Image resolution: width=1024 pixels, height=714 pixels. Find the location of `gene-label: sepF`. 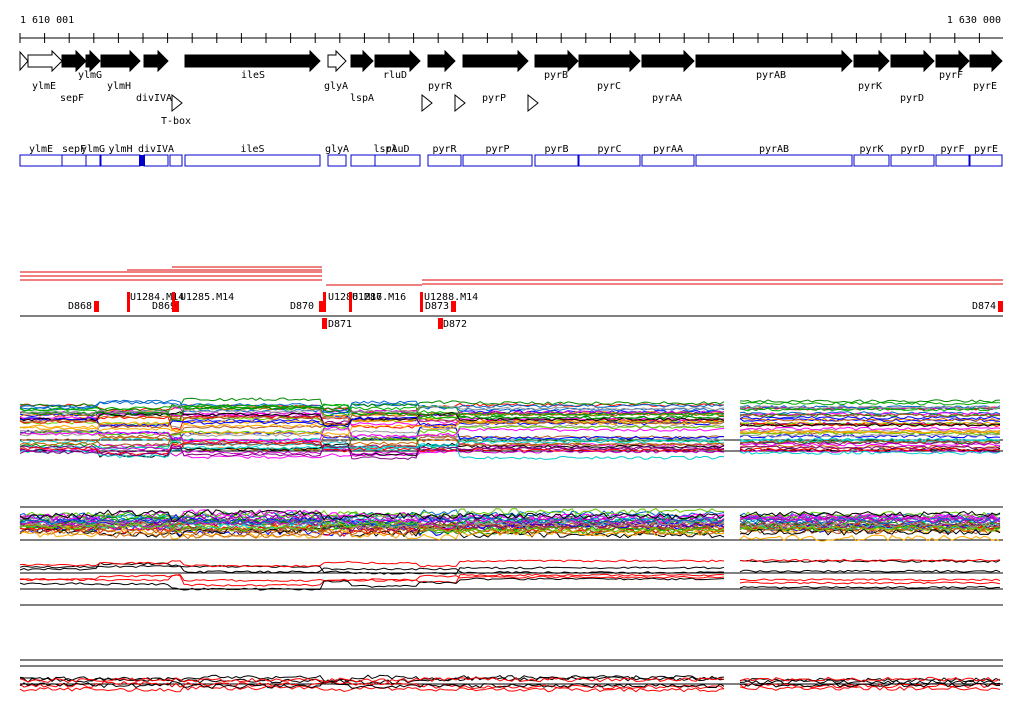

gene-label: sepF is located at coordinates (72, 98).